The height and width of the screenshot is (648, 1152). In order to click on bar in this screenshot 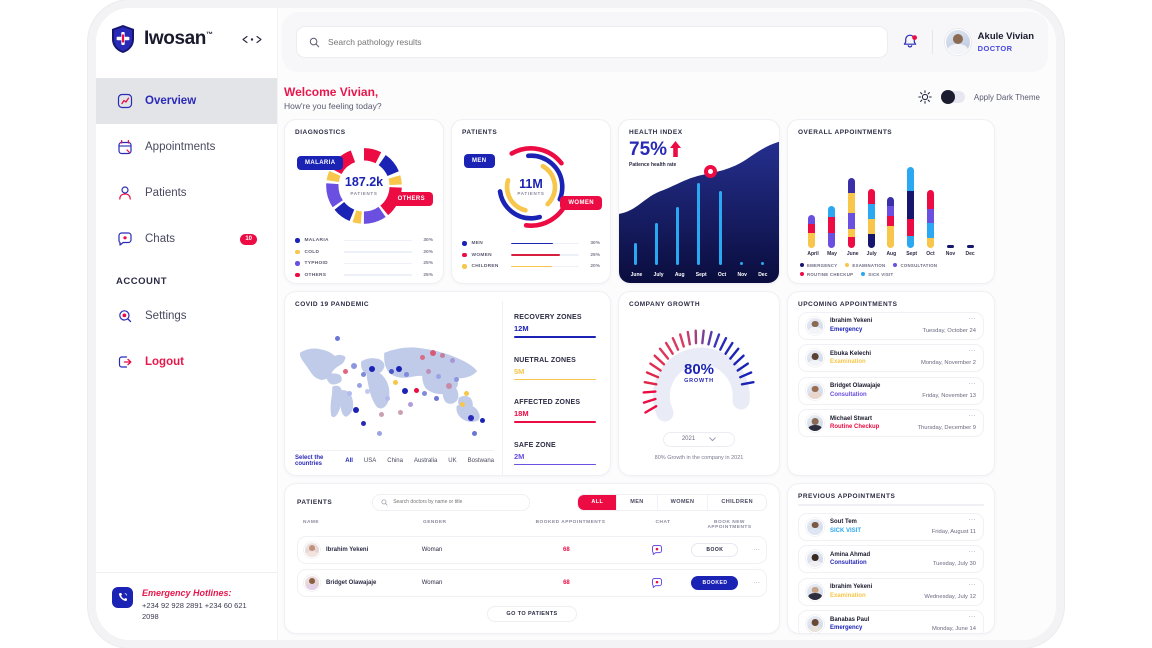, I will do `click(741, 263)`.